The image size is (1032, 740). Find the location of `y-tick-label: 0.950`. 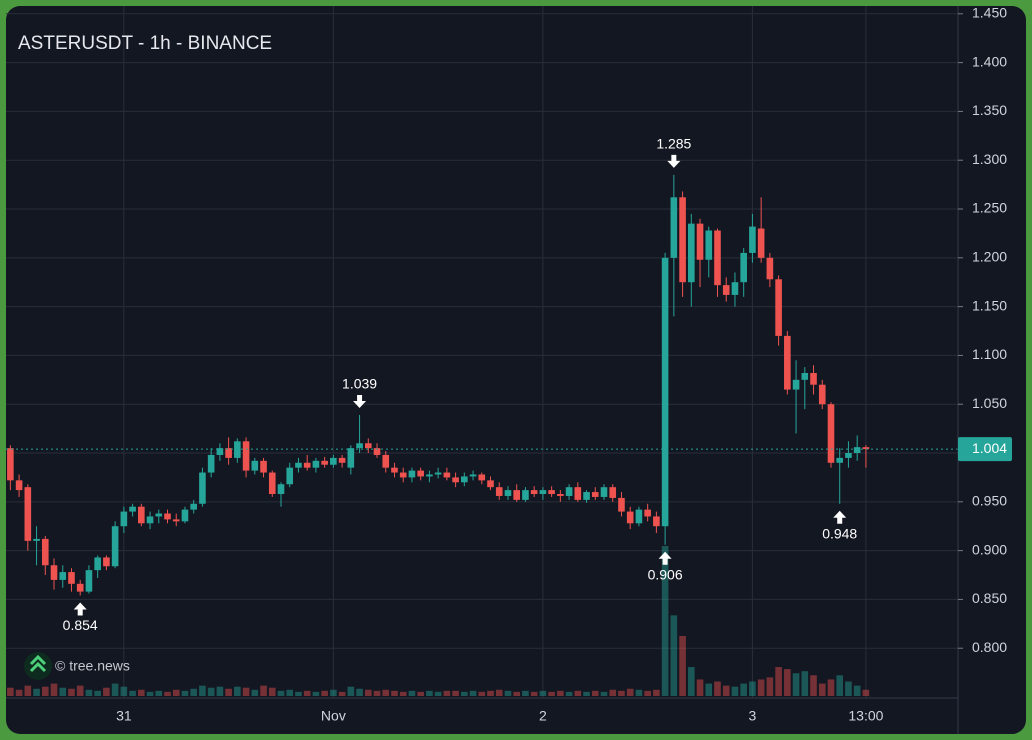

y-tick-label: 0.950 is located at coordinates (989, 501).